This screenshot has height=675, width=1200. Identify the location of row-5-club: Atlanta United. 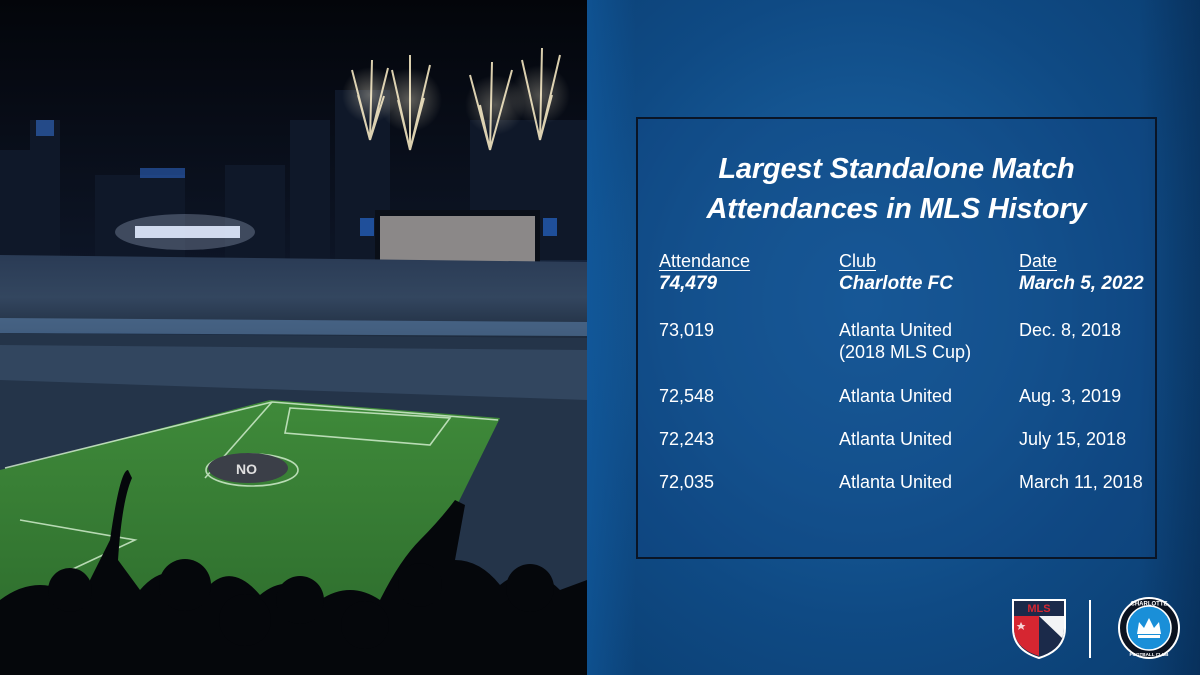
(896, 482).